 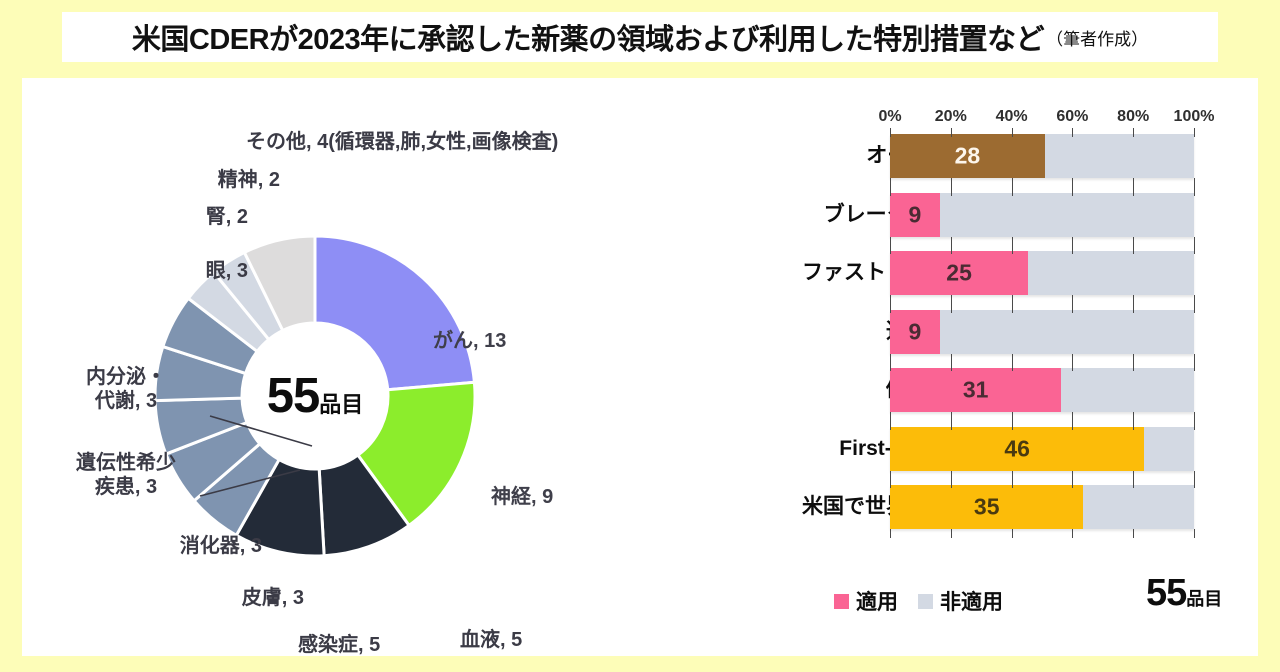 What do you see at coordinates (248, 180) in the screenshot?
I see `pie-label-psych: 精神, 2` at bounding box center [248, 180].